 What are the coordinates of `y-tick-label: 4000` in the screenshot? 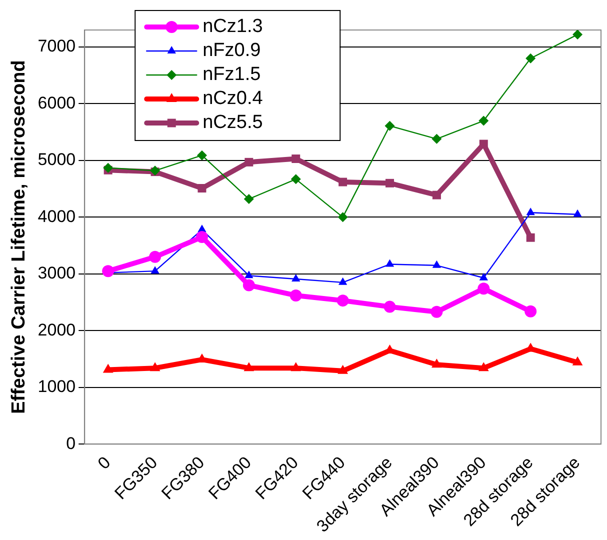 It's located at (57, 216).